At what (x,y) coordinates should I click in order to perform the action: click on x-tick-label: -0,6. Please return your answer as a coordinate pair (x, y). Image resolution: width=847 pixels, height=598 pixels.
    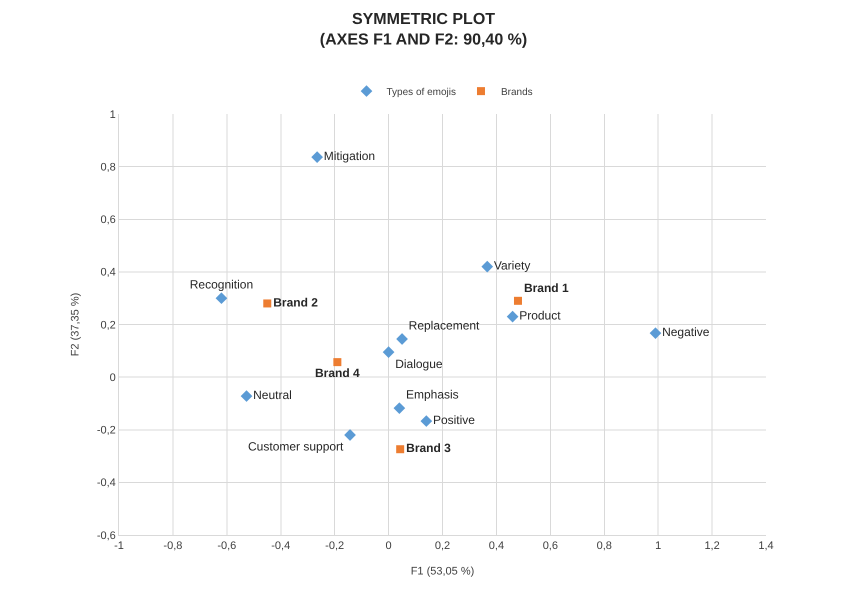
    Looking at the image, I should click on (226, 546).